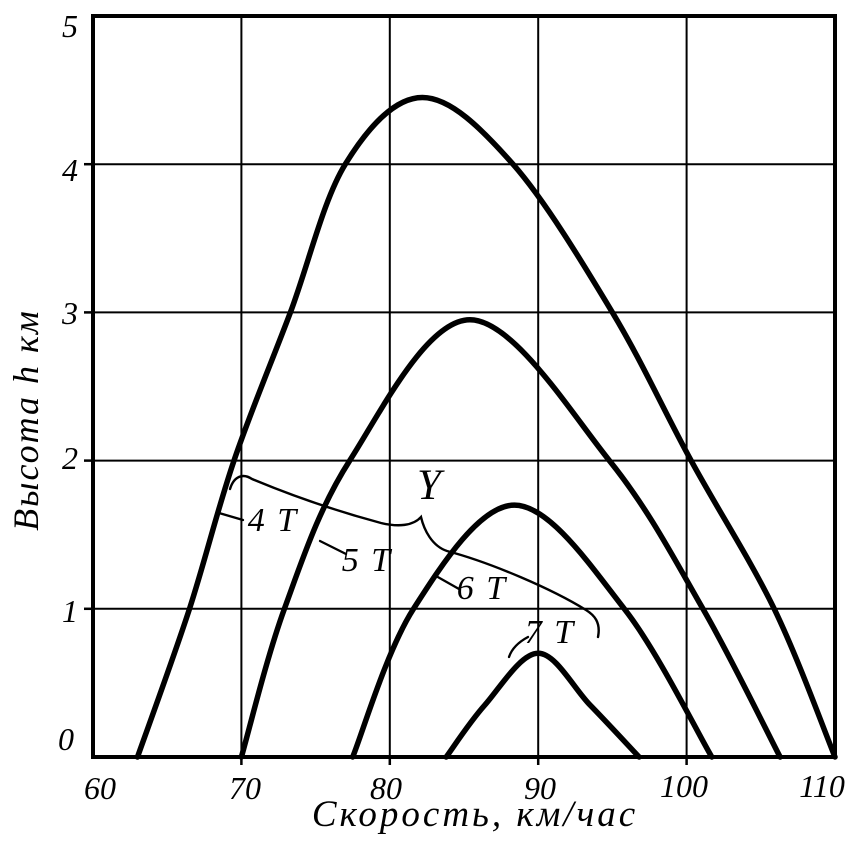 This screenshot has width=857, height=845. What do you see at coordinates (273, 520) in the screenshot?
I see `curve-label-4t: 4 Т` at bounding box center [273, 520].